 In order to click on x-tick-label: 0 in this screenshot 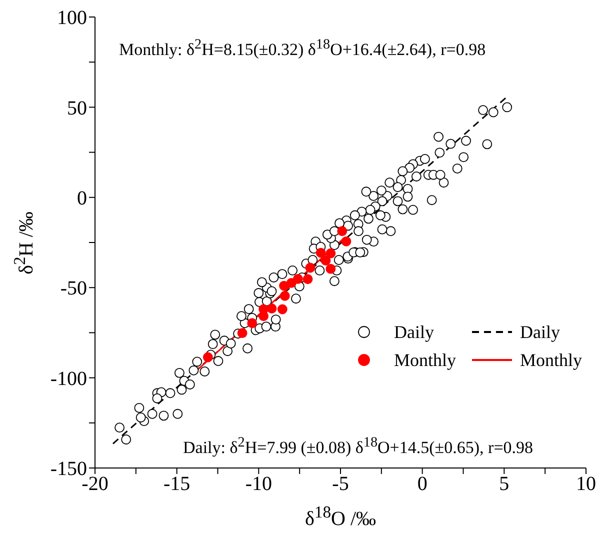, I will do `click(422, 484)`.